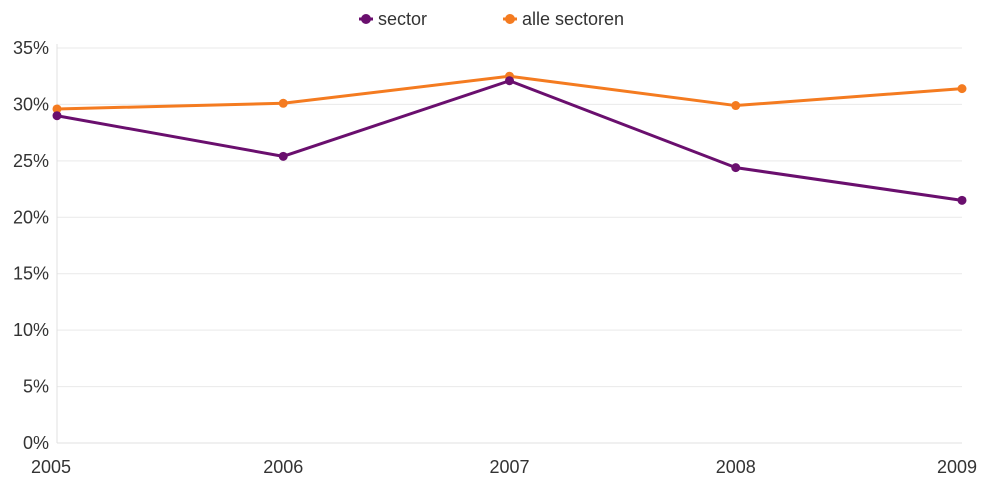  I want to click on x-tick-label: 2007, so click(509, 467).